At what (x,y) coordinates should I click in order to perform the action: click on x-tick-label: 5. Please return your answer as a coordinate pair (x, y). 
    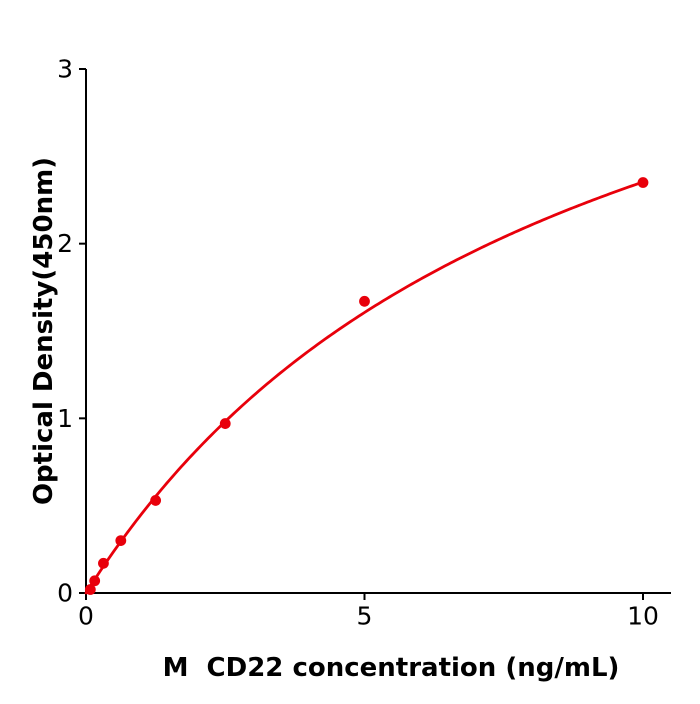
    Looking at the image, I should click on (365, 615).